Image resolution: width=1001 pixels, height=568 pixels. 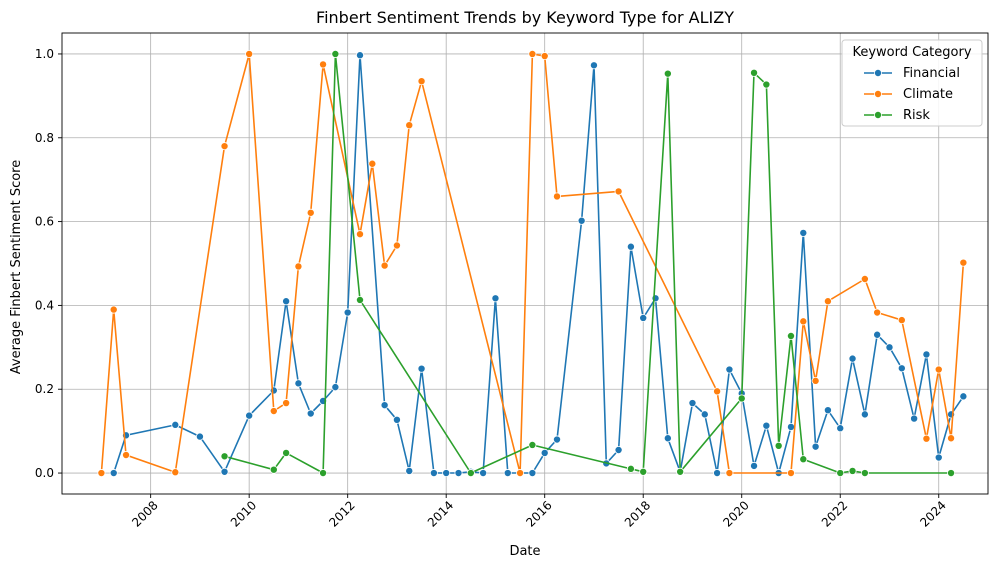 I want to click on x-tick-label: 2014, so click(x=440, y=513).